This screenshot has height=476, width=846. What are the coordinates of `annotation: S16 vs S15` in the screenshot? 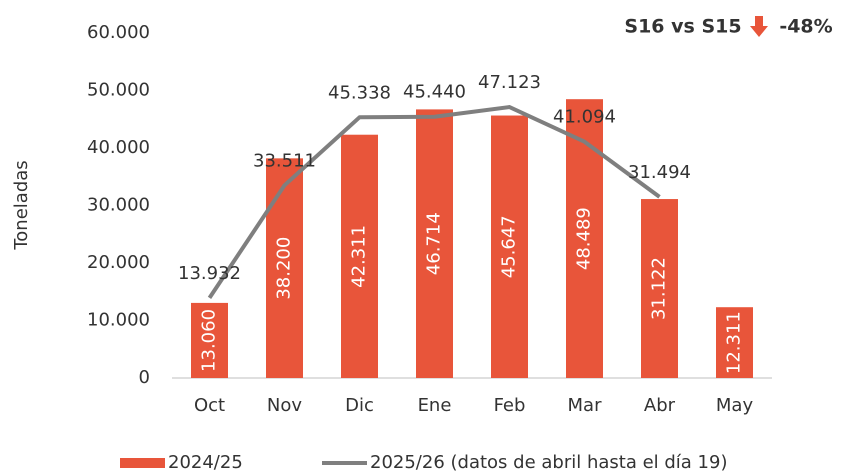 It's located at (682, 27).